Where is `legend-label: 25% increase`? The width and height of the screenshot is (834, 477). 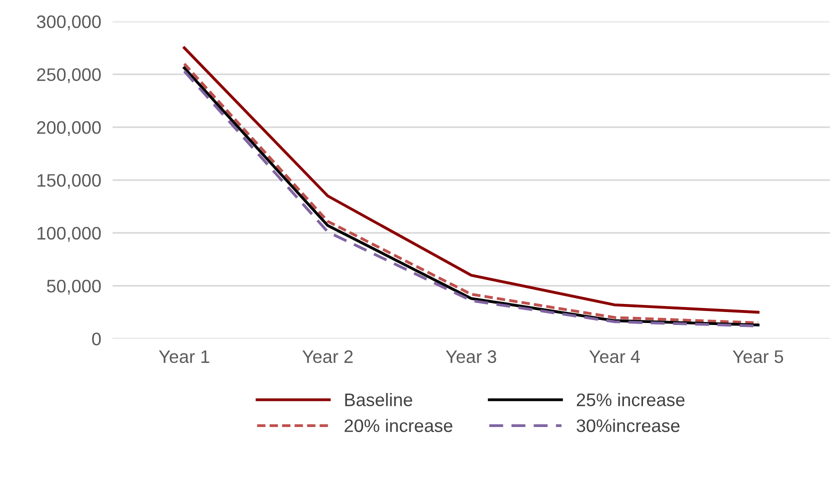
legend-label: 25% increase is located at coordinates (630, 399).